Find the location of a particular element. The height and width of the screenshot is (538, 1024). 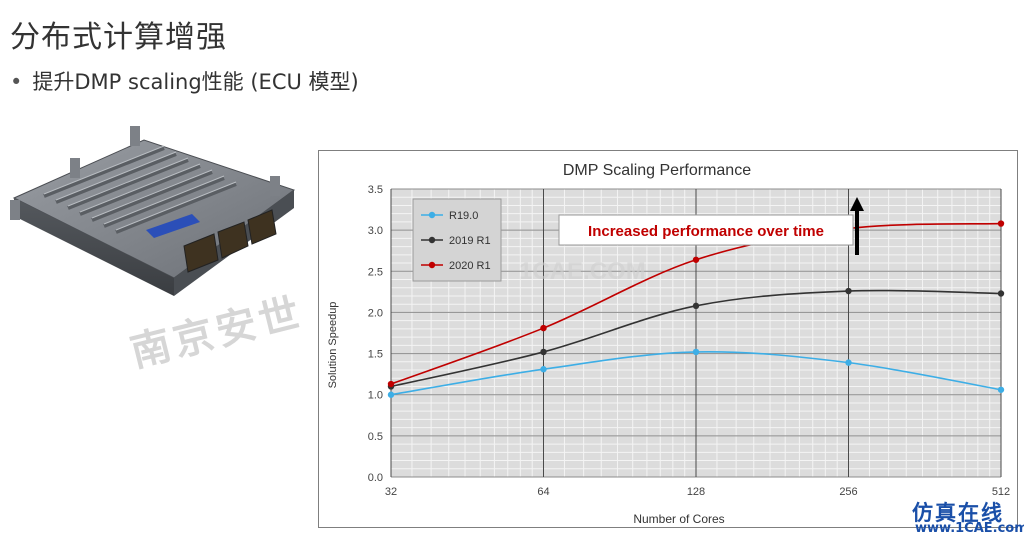

y-tick-label: 1.0 is located at coordinates (375, 396).